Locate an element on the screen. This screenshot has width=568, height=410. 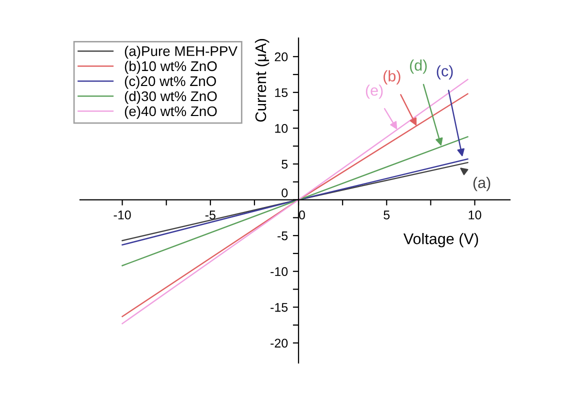
y-tick-label: -5 is located at coordinates (283, 236).